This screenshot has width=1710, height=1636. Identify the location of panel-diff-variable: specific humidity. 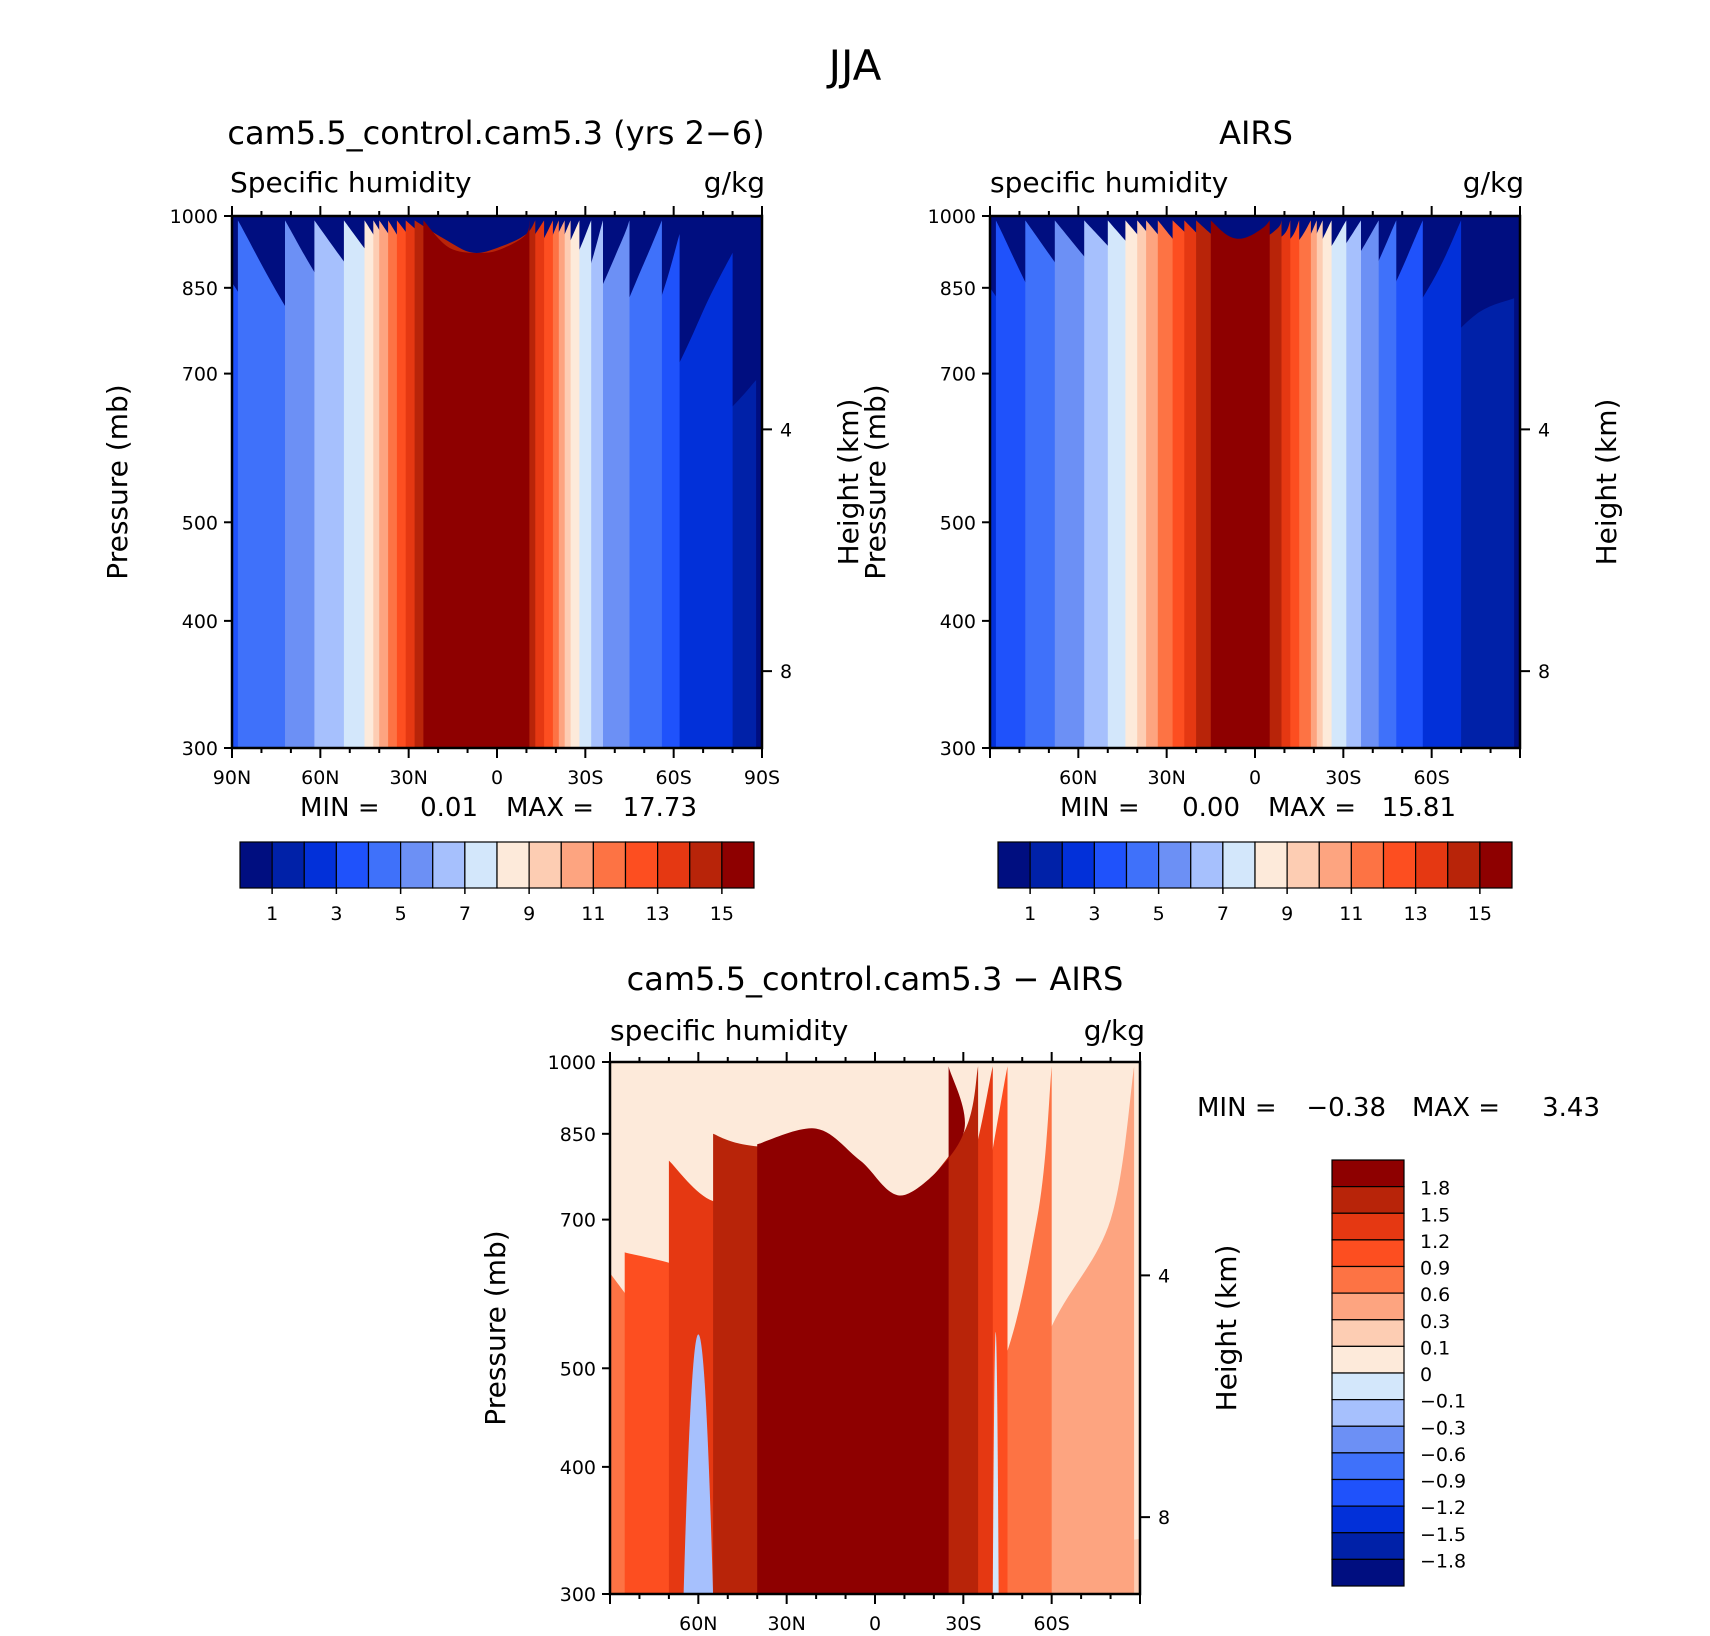
(729, 1030).